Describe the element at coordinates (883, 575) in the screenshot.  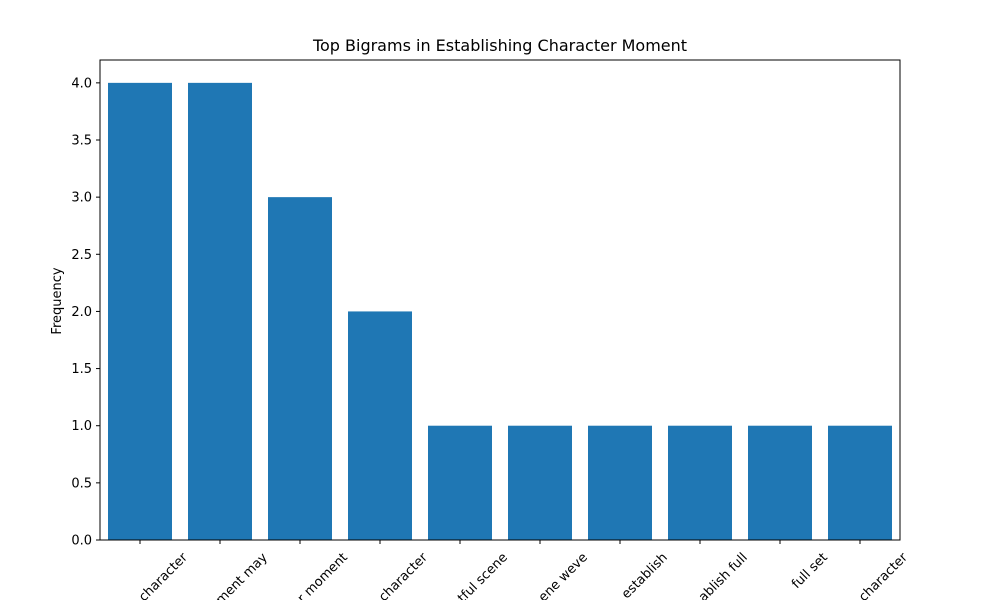
I see `x-tick-label-10: character` at that location.